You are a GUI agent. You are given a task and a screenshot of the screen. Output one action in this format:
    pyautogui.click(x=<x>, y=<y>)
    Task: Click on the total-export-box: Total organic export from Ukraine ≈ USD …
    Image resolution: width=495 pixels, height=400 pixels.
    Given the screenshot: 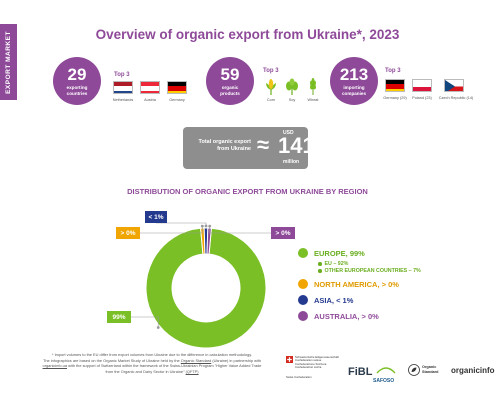 What is the action you would take?
    pyautogui.click(x=249, y=148)
    